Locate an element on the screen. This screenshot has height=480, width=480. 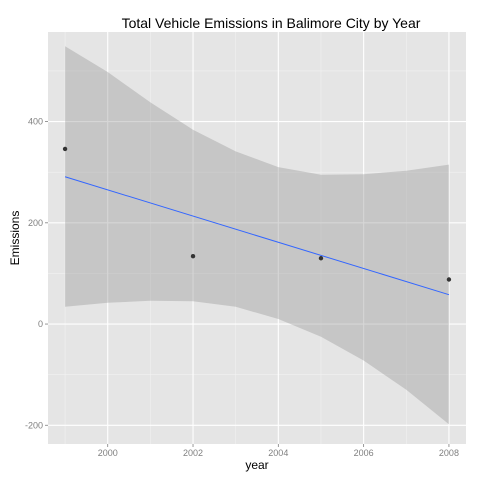
y-axis-ticks: -200 0 200 400 is located at coordinates (36, 273).